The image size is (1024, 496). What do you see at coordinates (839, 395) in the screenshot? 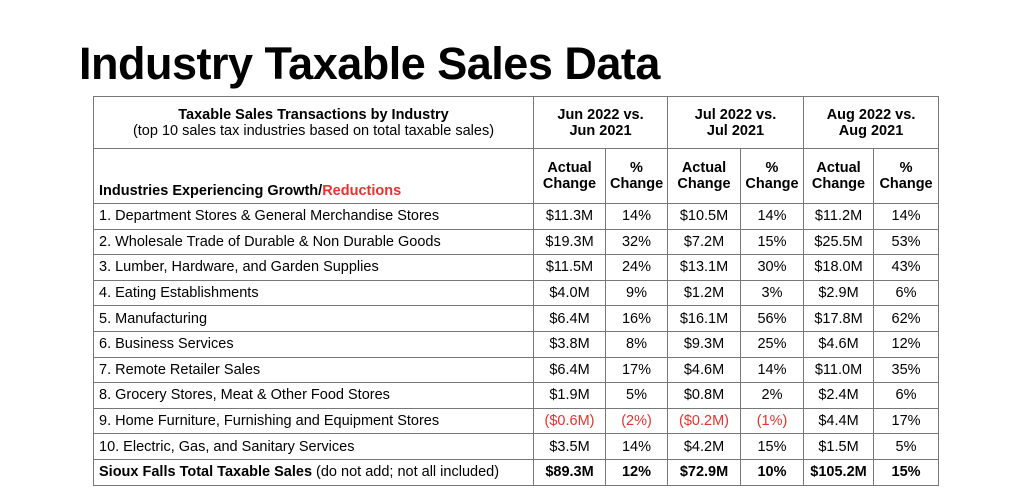
I see `actual-change-cell: $2.4M` at bounding box center [839, 395].